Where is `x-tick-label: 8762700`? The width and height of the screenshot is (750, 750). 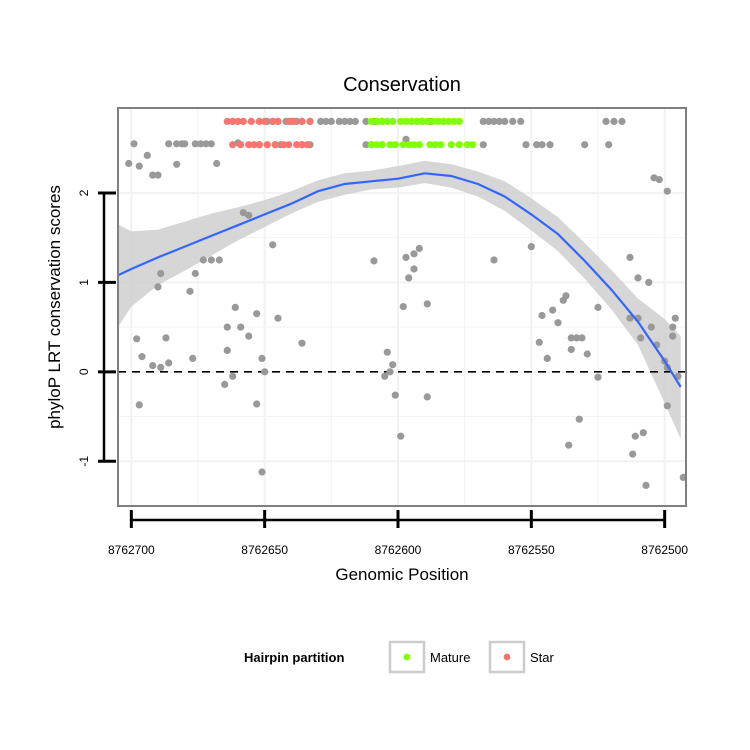 x-tick-label: 8762700 is located at coordinates (131, 550).